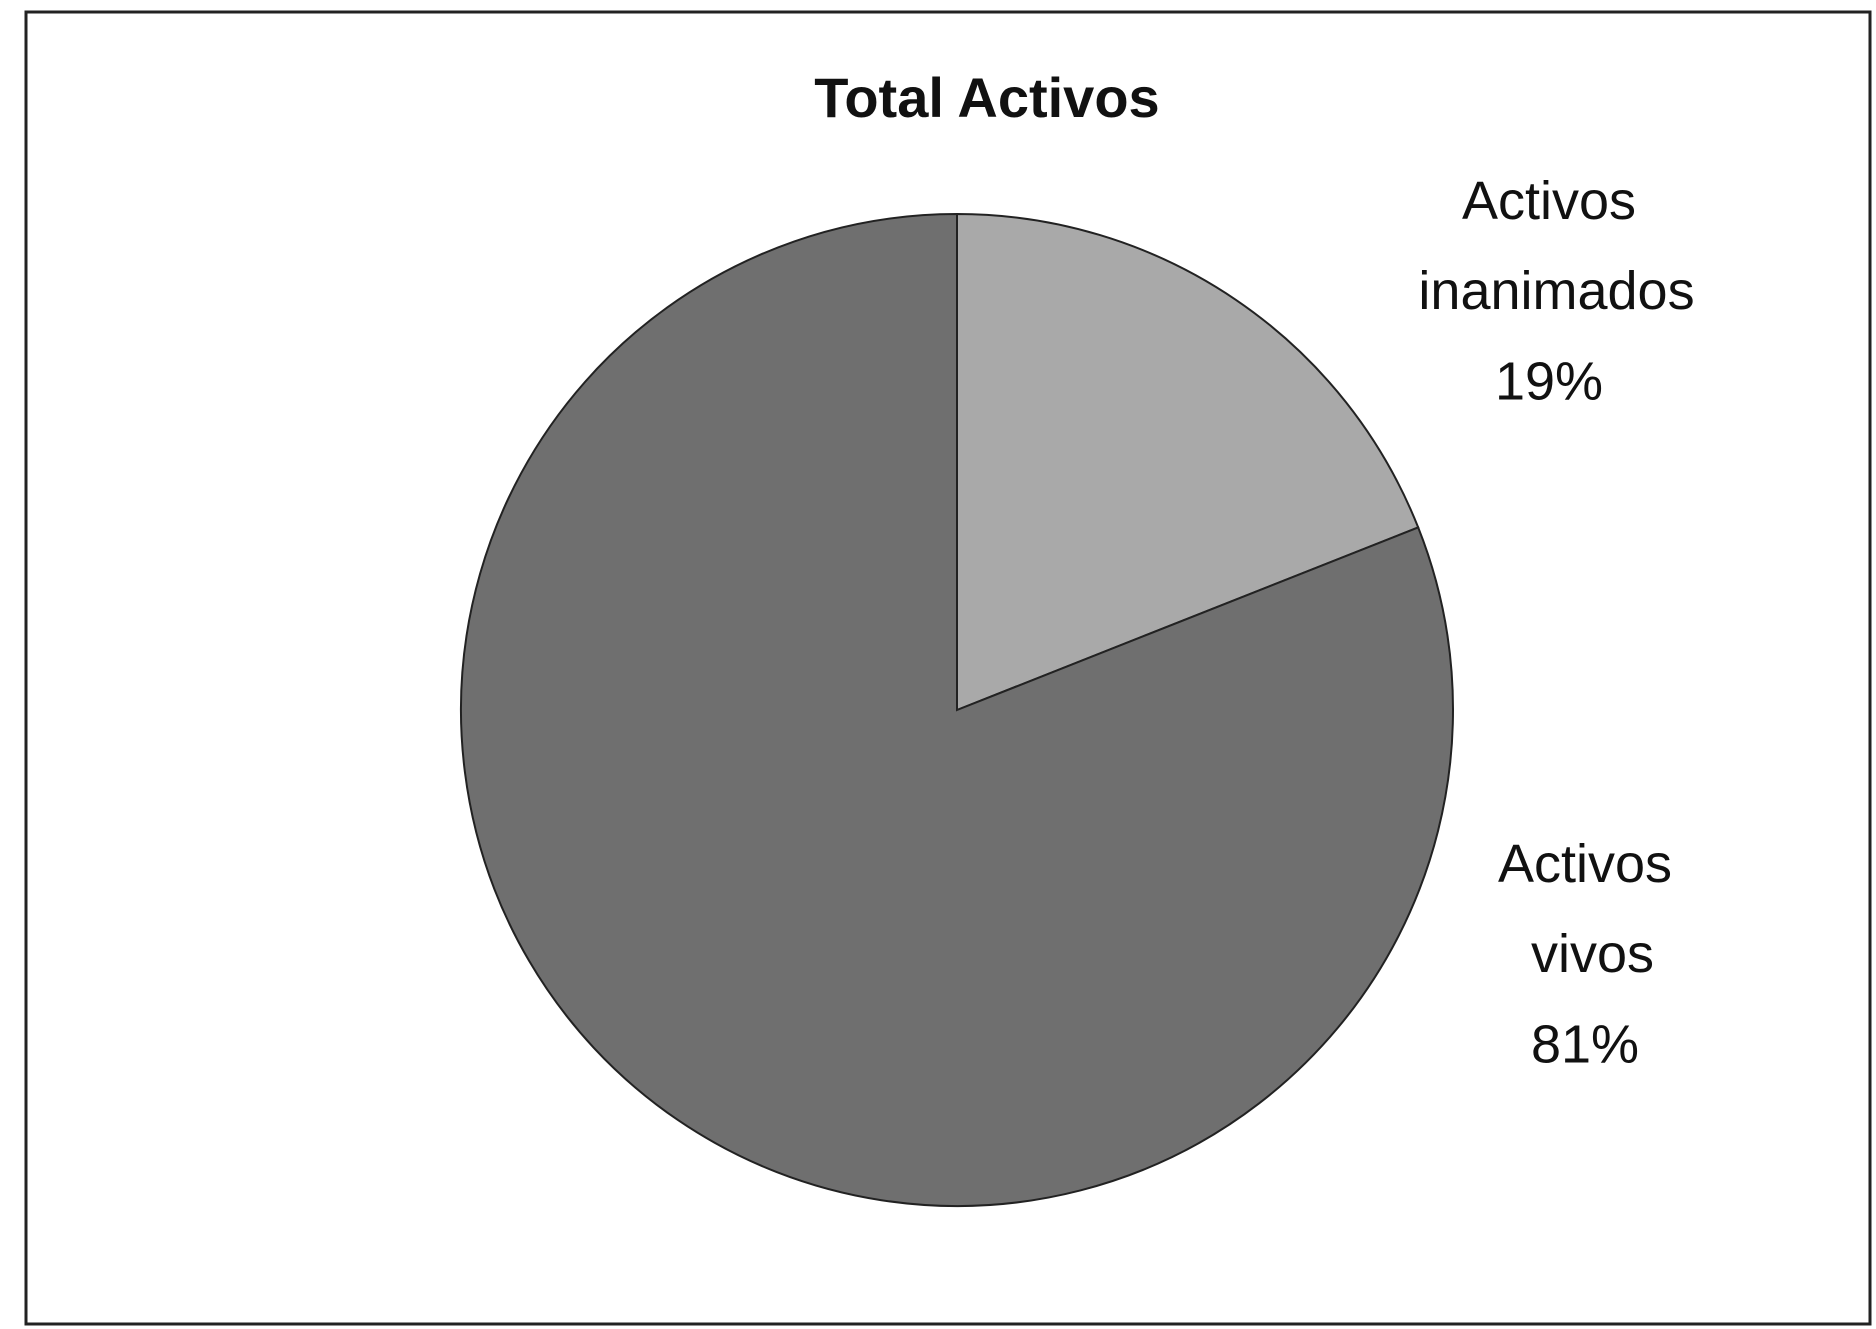 The image size is (1876, 1329). Describe the element at coordinates (1549, 381) in the screenshot. I see `slice-value-label: 19%` at that location.